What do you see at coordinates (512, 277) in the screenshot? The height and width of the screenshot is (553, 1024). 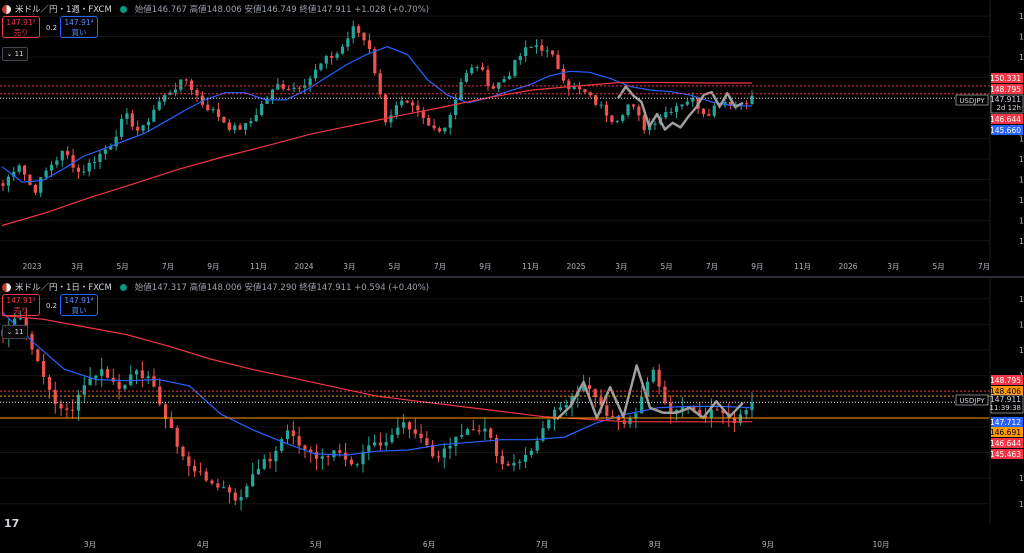 I see `pane-divider` at bounding box center [512, 277].